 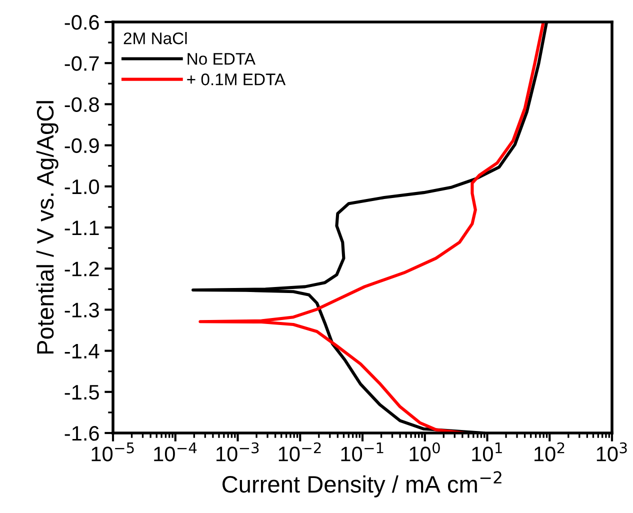 What do you see at coordinates (81, 22) in the screenshot?
I see `y-tick-label: -0.6` at bounding box center [81, 22].